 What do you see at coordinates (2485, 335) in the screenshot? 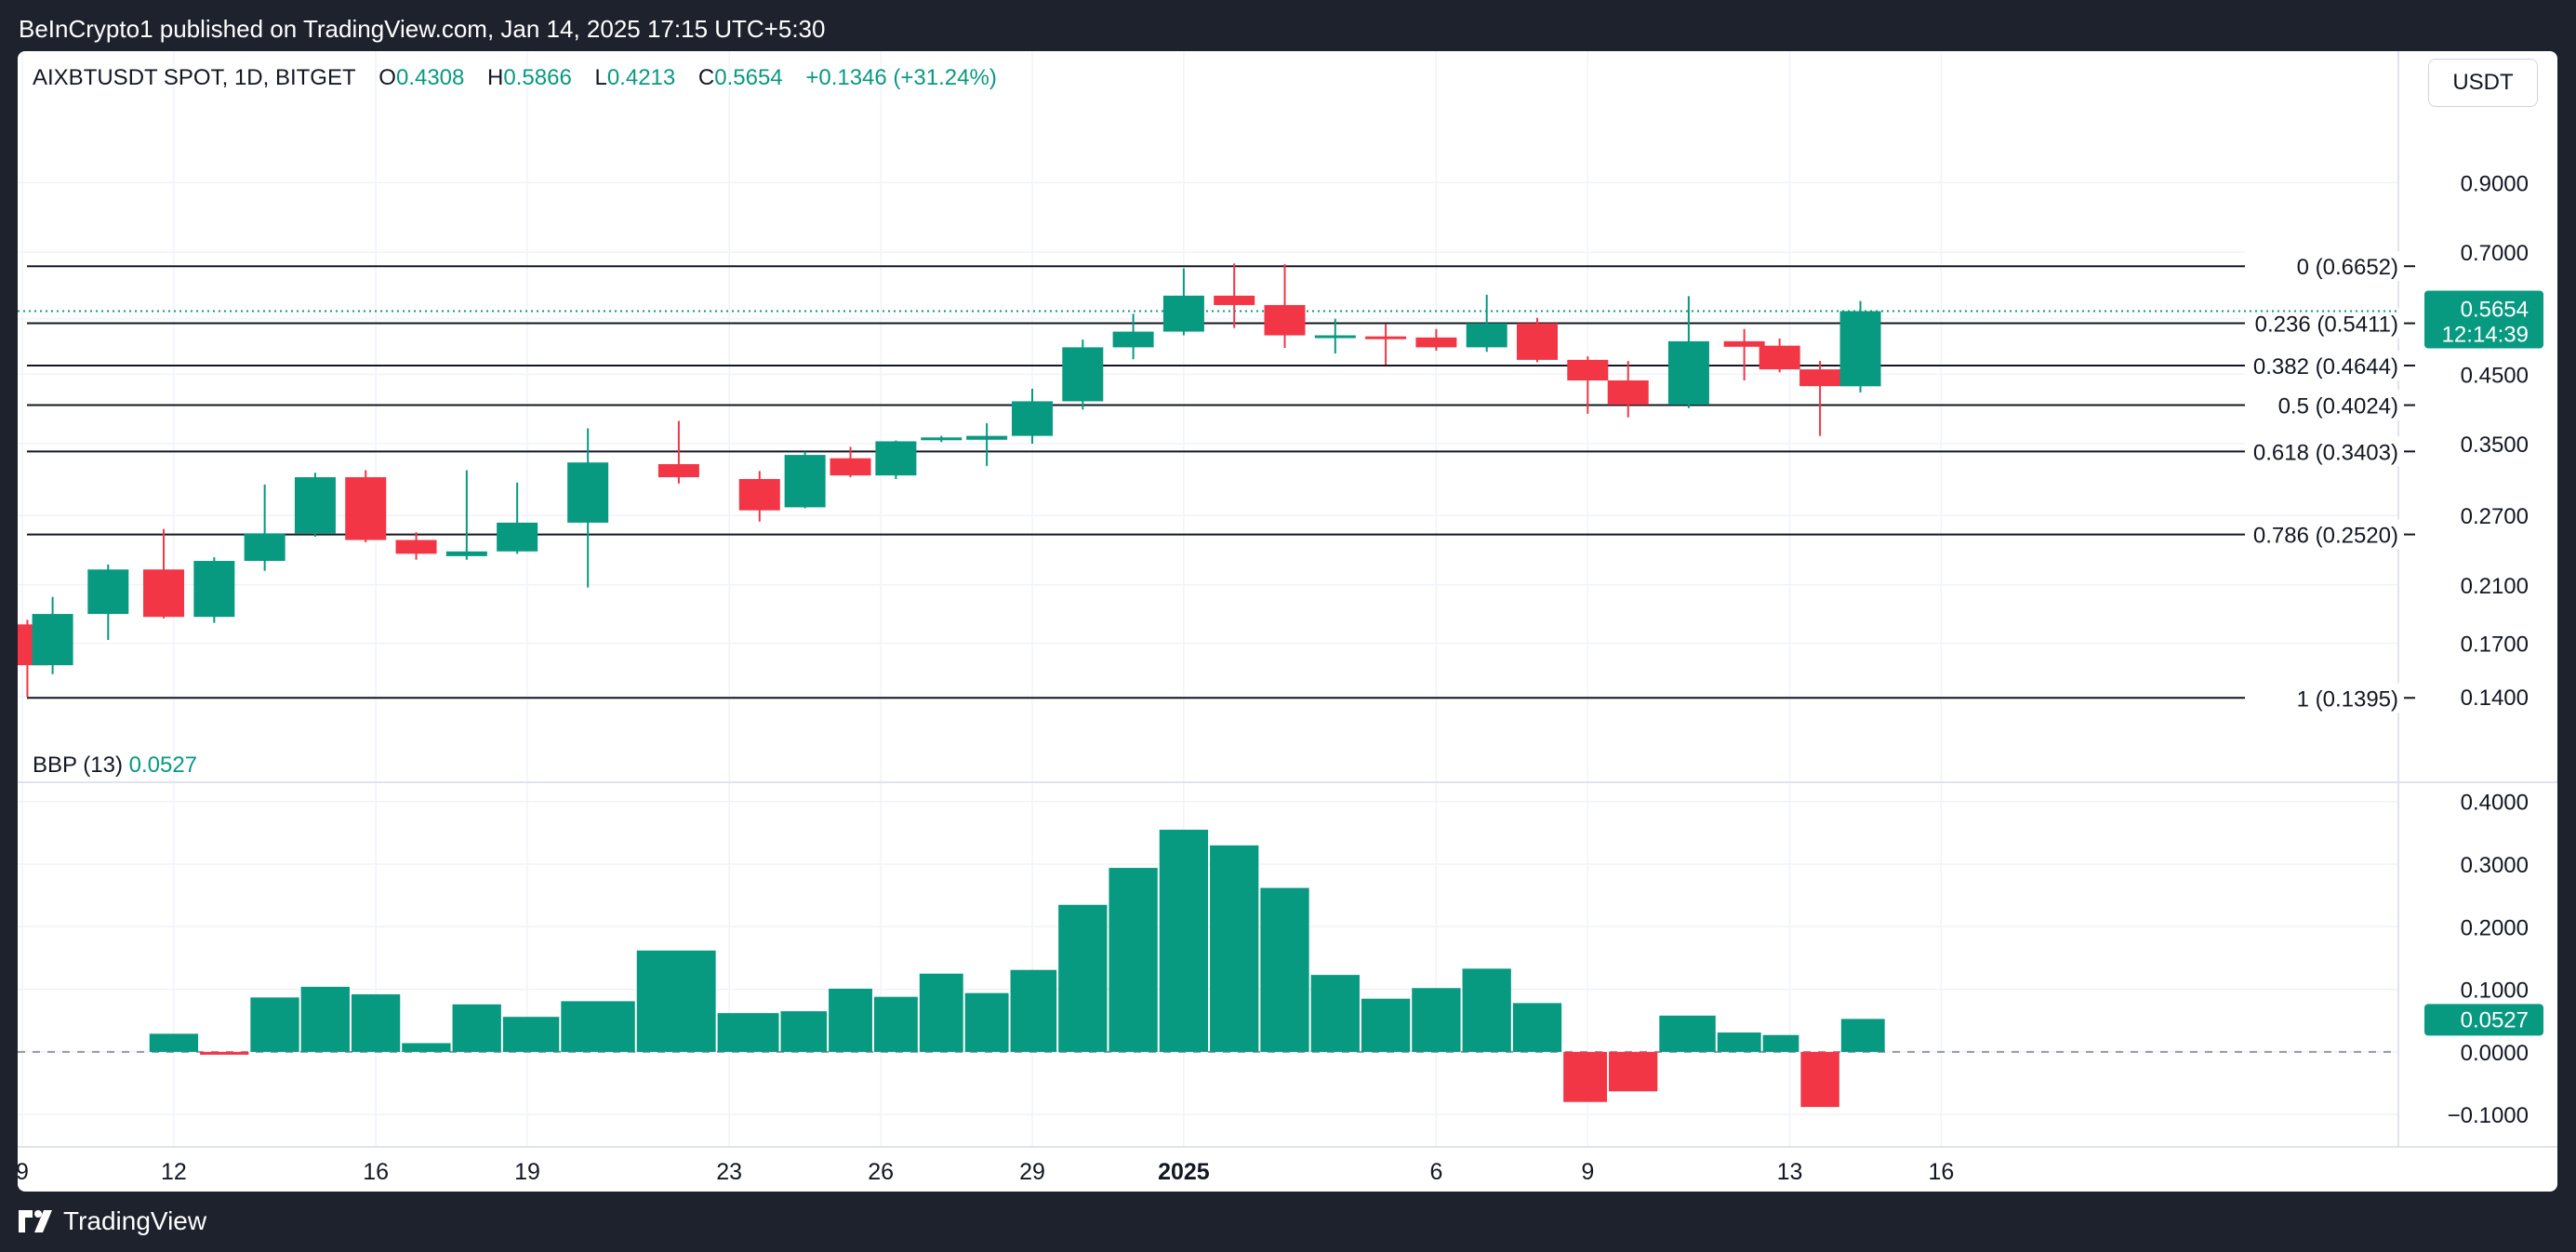
I see `countdown-label: 12:14:39` at bounding box center [2485, 335].